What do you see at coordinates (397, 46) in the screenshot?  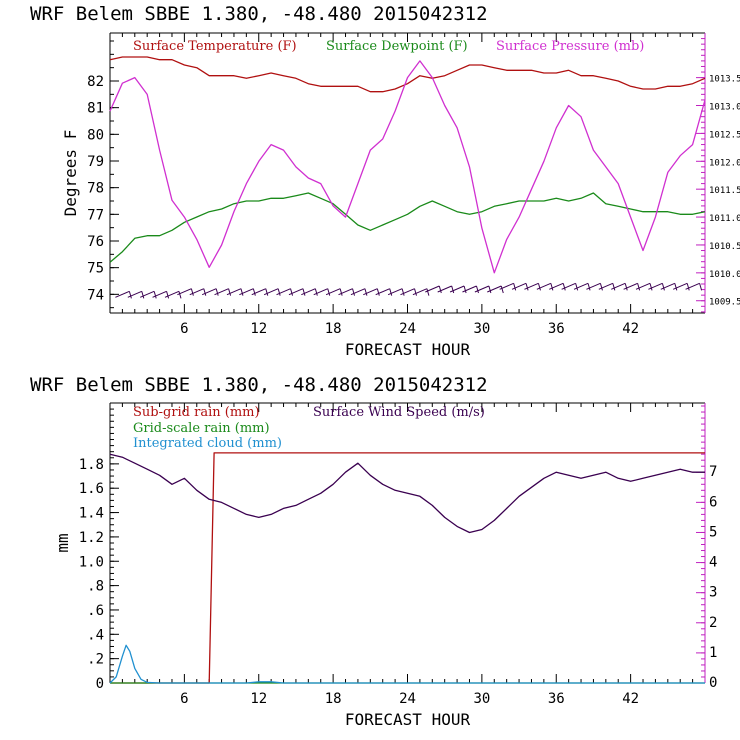 I see `legend-entry: Surface Dewpoint (F)` at bounding box center [397, 46].